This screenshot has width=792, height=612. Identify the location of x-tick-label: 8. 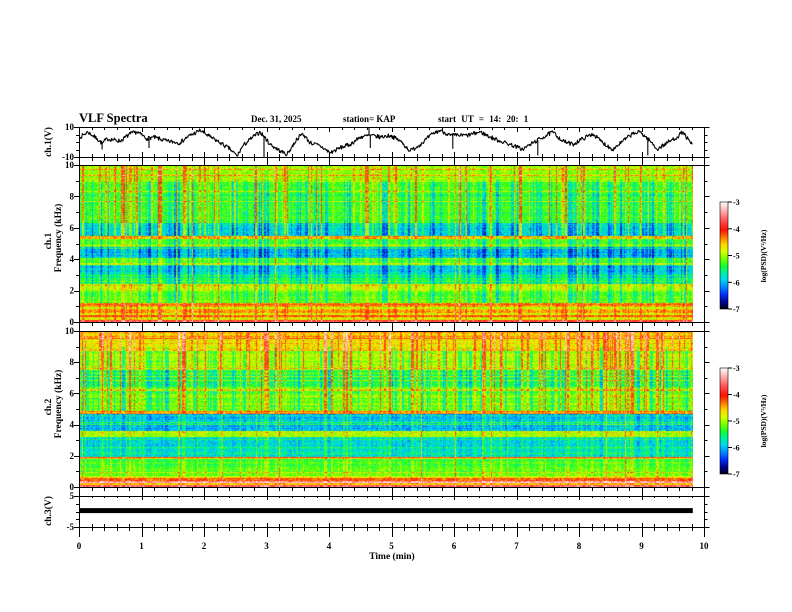
(579, 546).